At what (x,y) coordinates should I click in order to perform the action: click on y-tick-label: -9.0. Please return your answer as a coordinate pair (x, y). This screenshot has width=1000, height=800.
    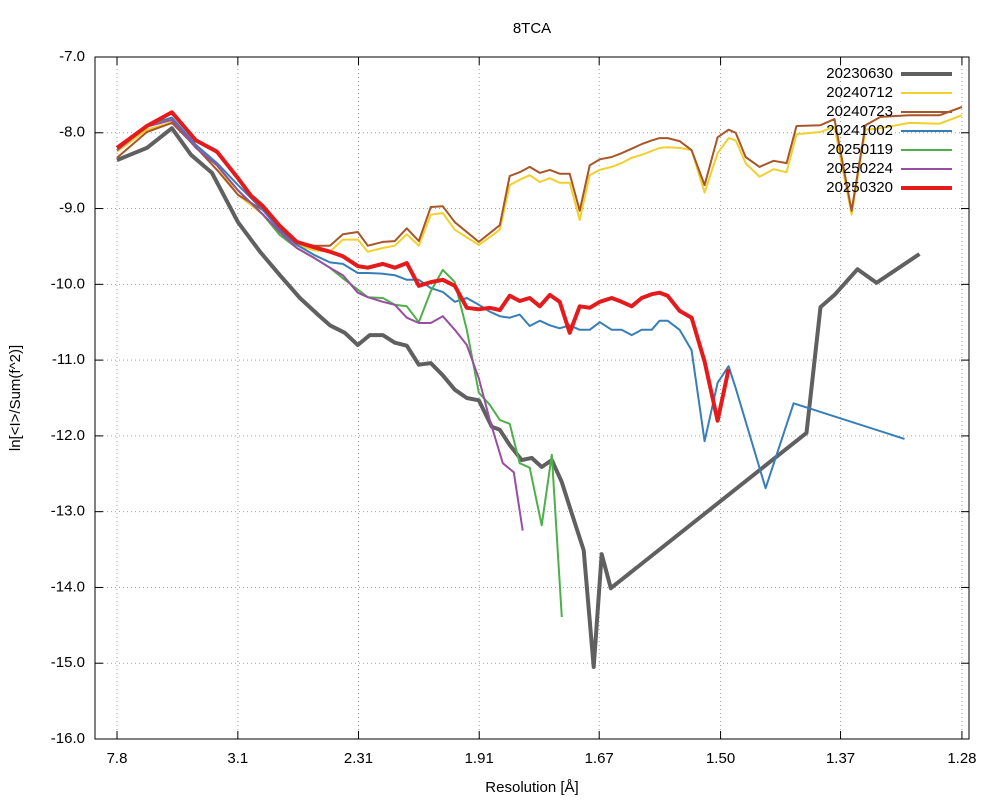
    Looking at the image, I should click on (72, 208).